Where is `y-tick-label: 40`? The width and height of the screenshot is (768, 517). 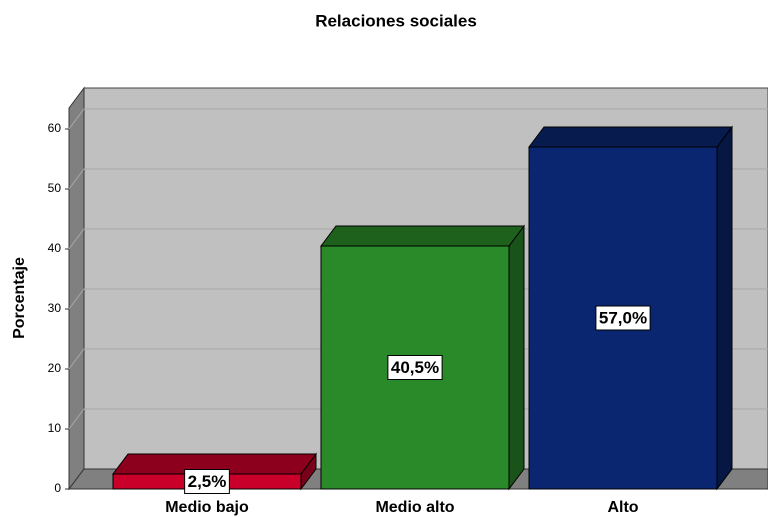
y-tick-label: 40 is located at coordinates (55, 248).